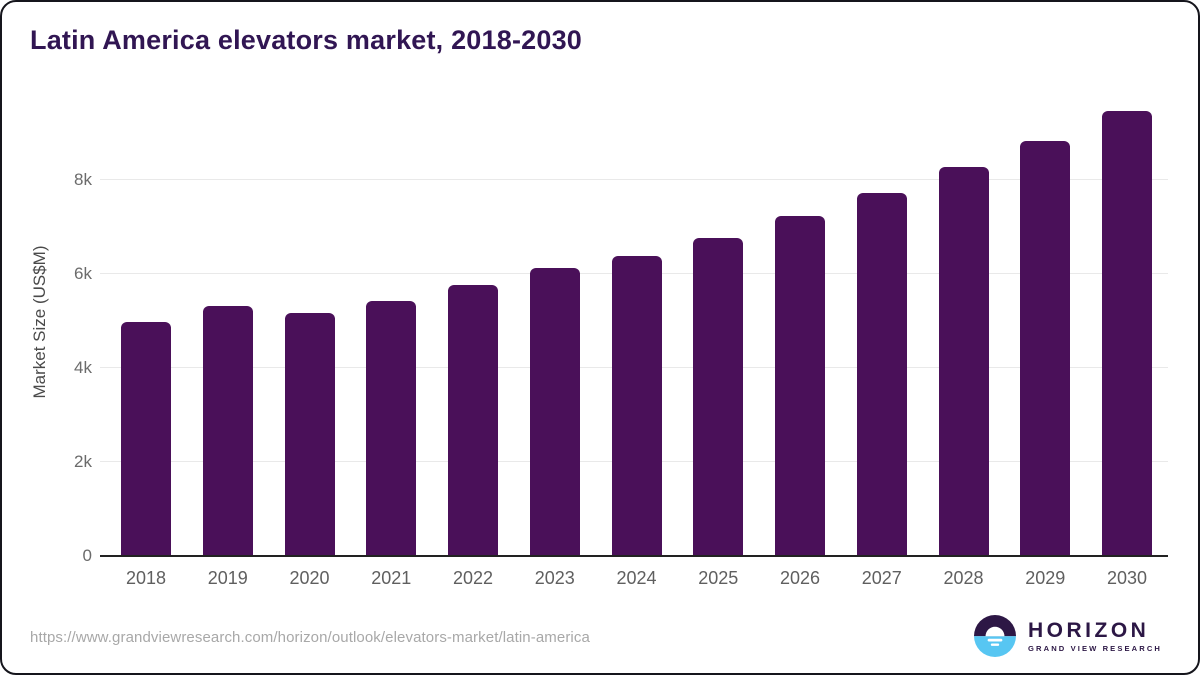 This screenshot has width=1200, height=675. What do you see at coordinates (995, 636) in the screenshot?
I see `horizon-logo-icon` at bounding box center [995, 636].